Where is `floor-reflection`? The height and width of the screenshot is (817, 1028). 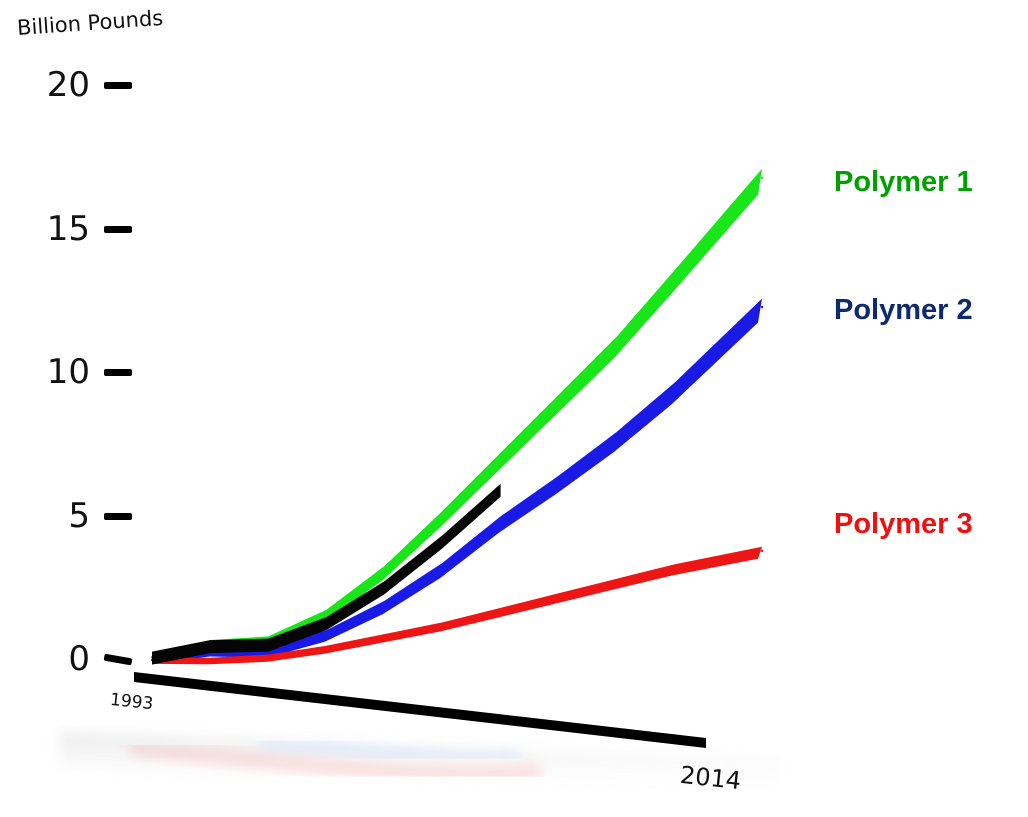
floor-reflection is located at coordinates (420, 763).